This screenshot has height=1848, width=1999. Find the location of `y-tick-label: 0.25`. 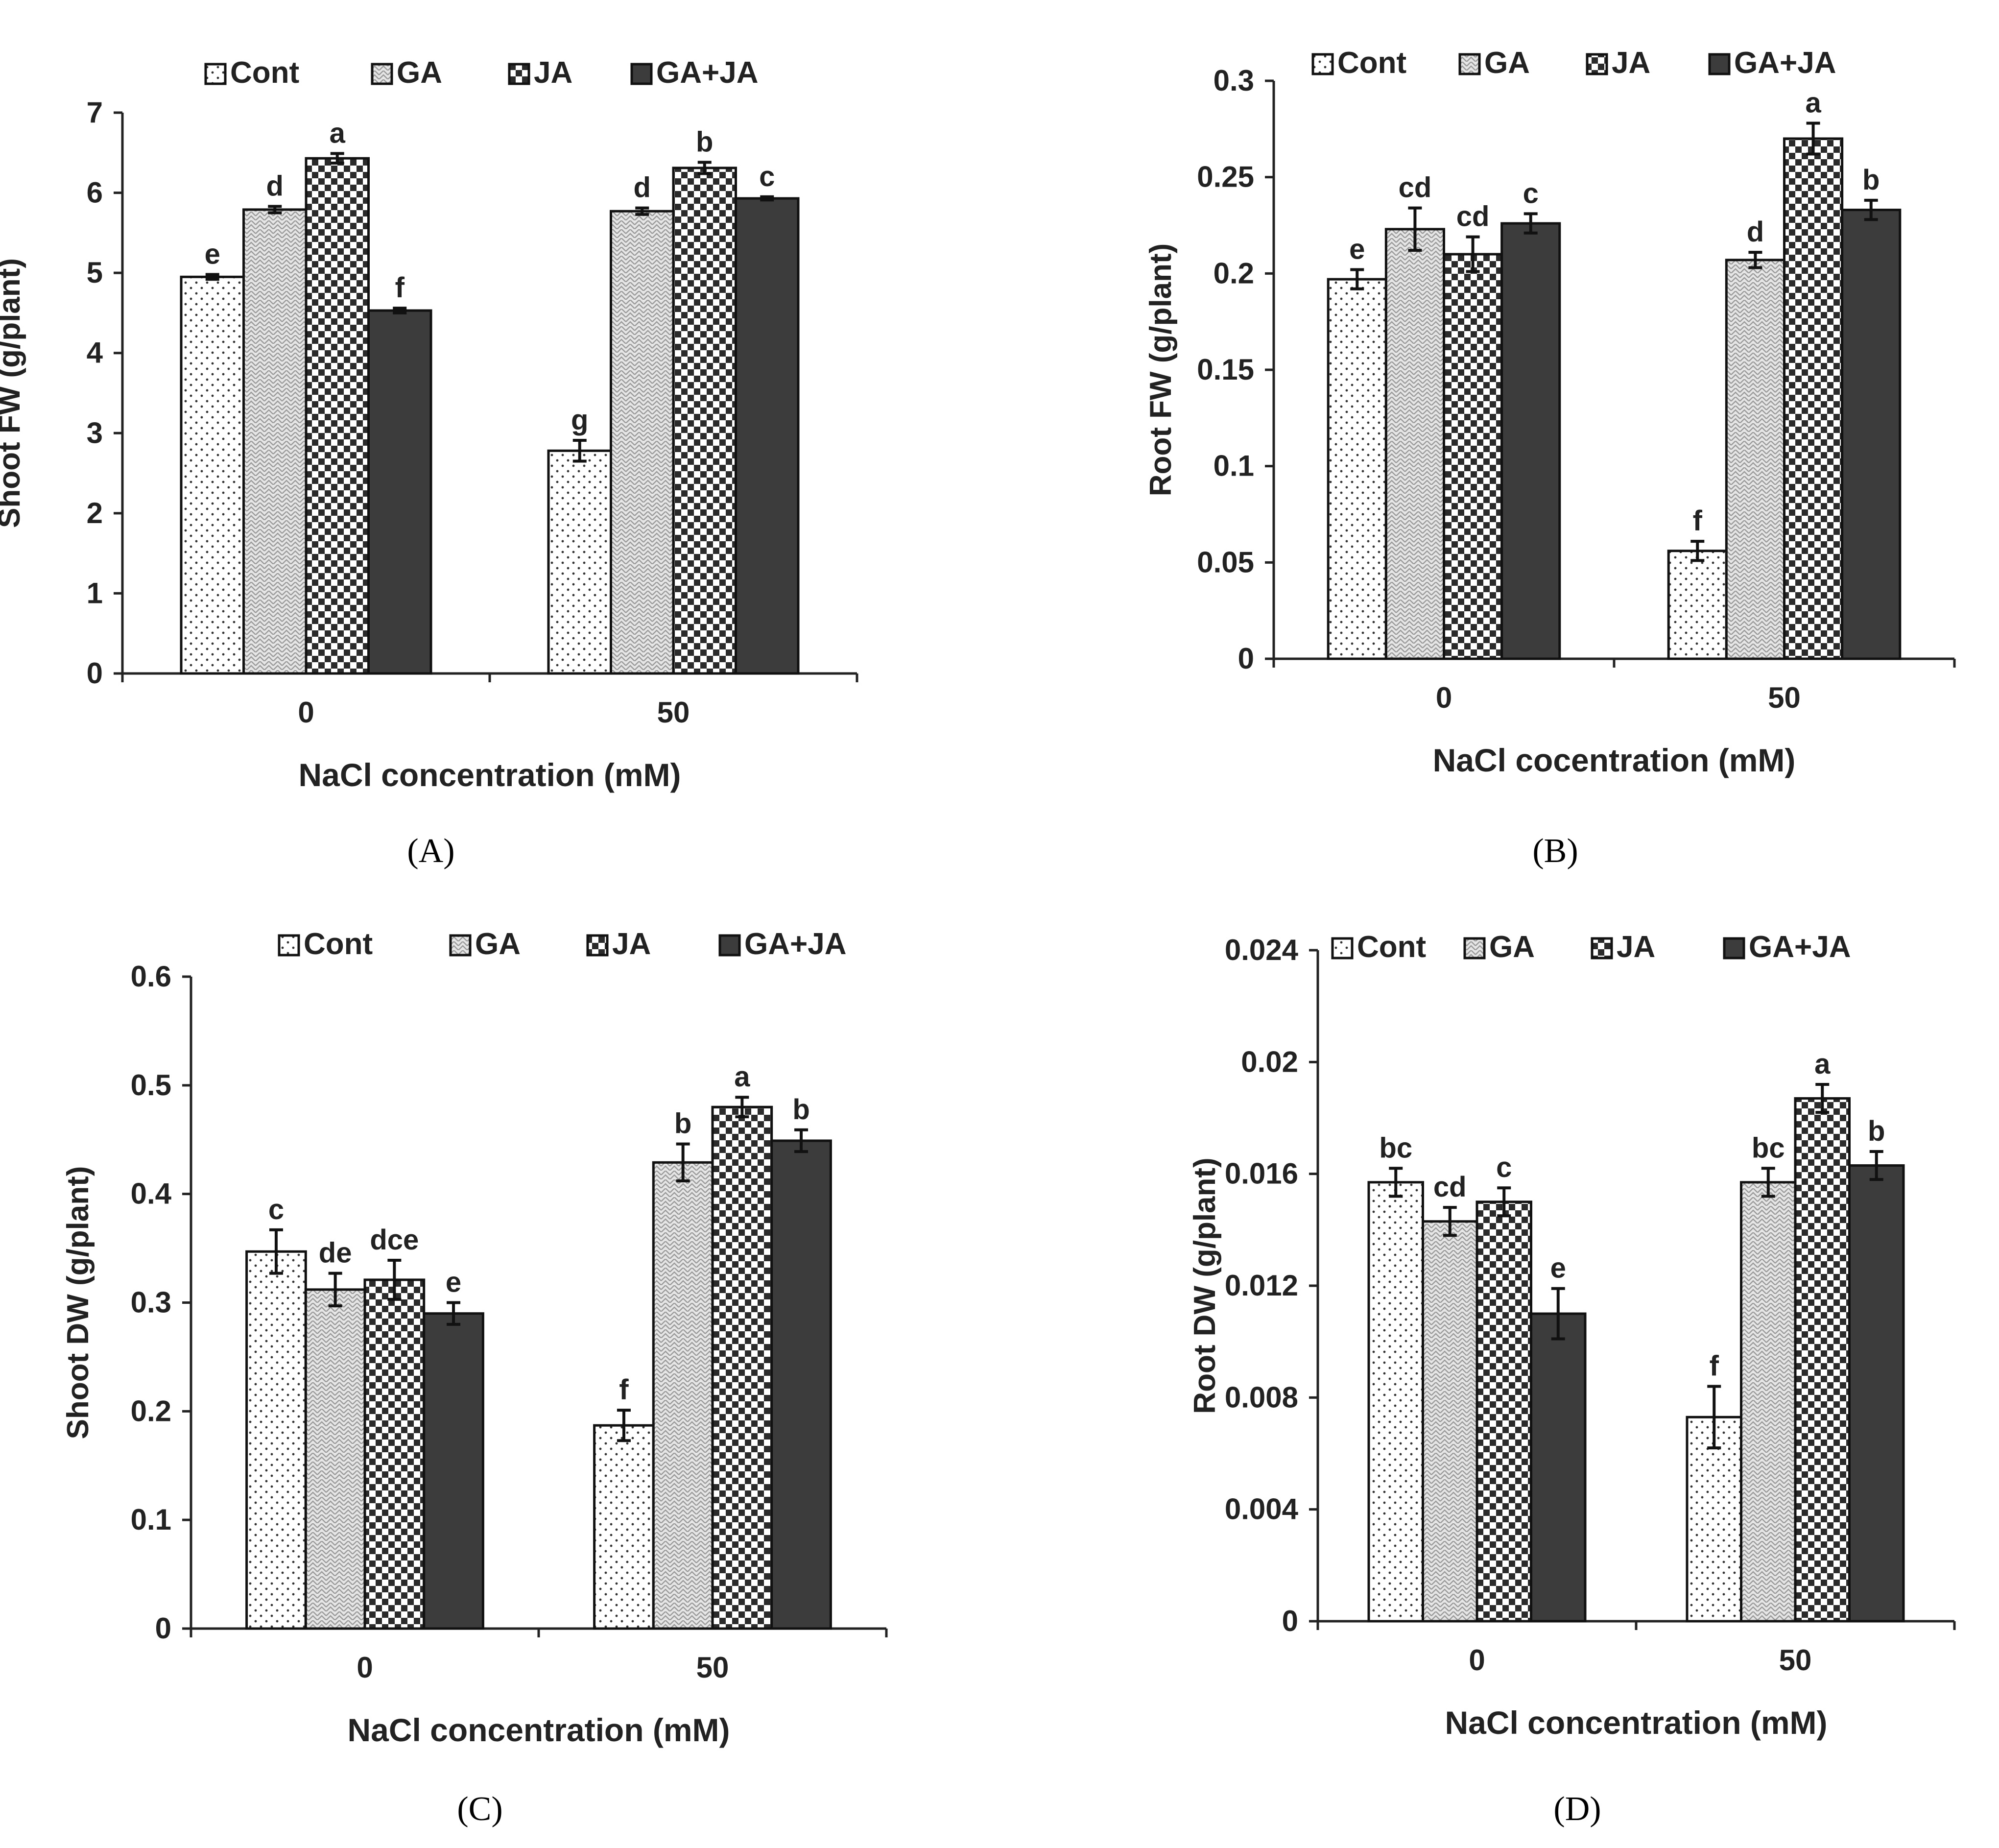

y-tick-label: 0.25 is located at coordinates (1225, 177).